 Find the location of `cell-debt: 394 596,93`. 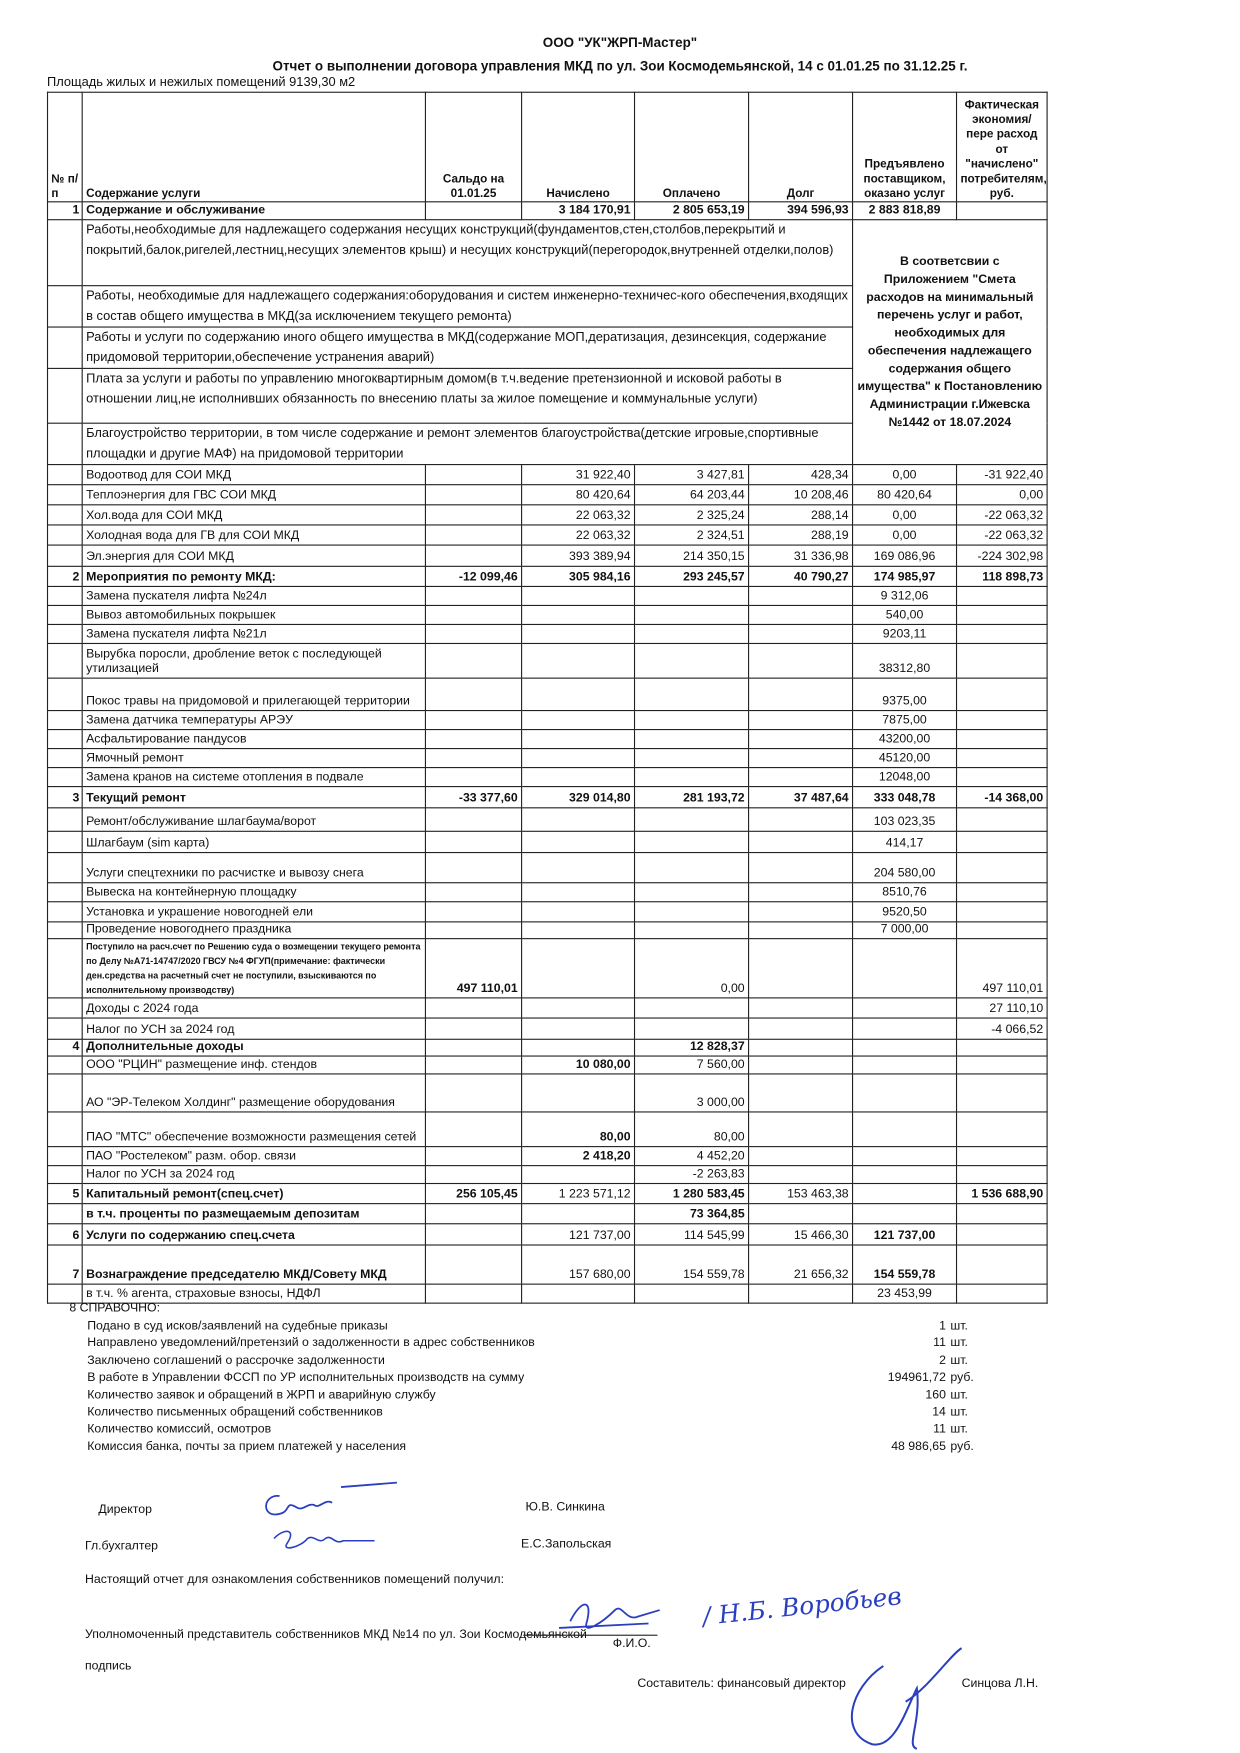

cell-debt: 394 596,93 is located at coordinates (801, 211).